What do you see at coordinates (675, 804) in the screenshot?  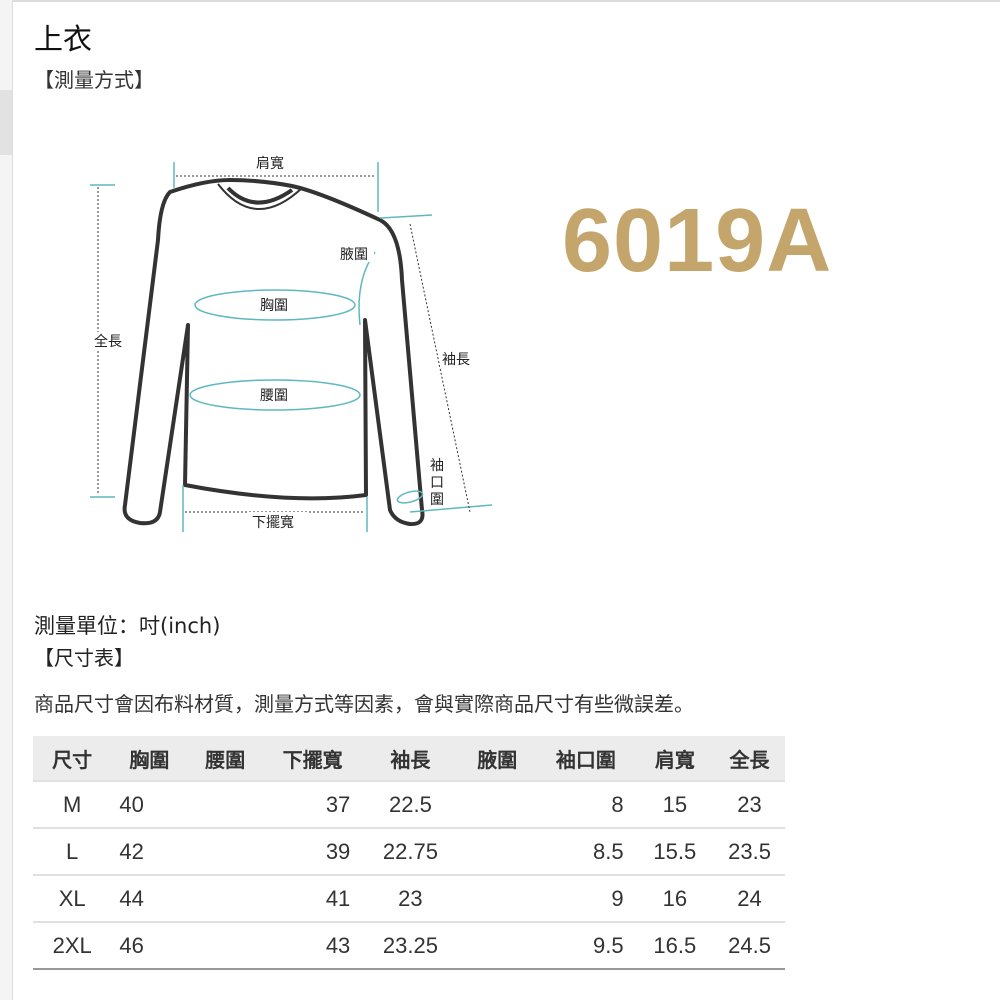 I see `table-cell: 15` at bounding box center [675, 804].